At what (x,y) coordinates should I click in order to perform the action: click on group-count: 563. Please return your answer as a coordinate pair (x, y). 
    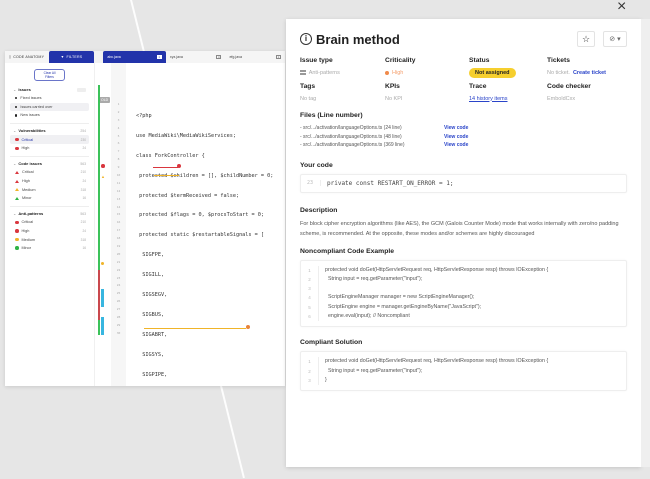
    Looking at the image, I should click on (83, 163).